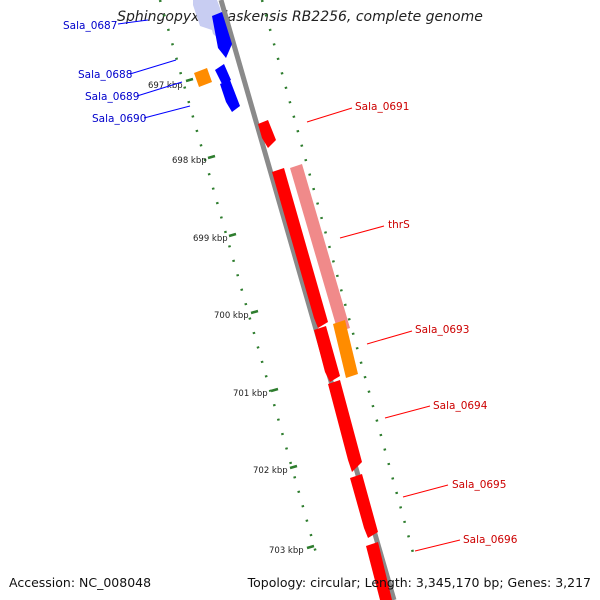 The width and height of the screenshot is (600, 600). Describe the element at coordinates (345, 349) in the screenshot. I see `gene-Sala_0693-shape` at that location.